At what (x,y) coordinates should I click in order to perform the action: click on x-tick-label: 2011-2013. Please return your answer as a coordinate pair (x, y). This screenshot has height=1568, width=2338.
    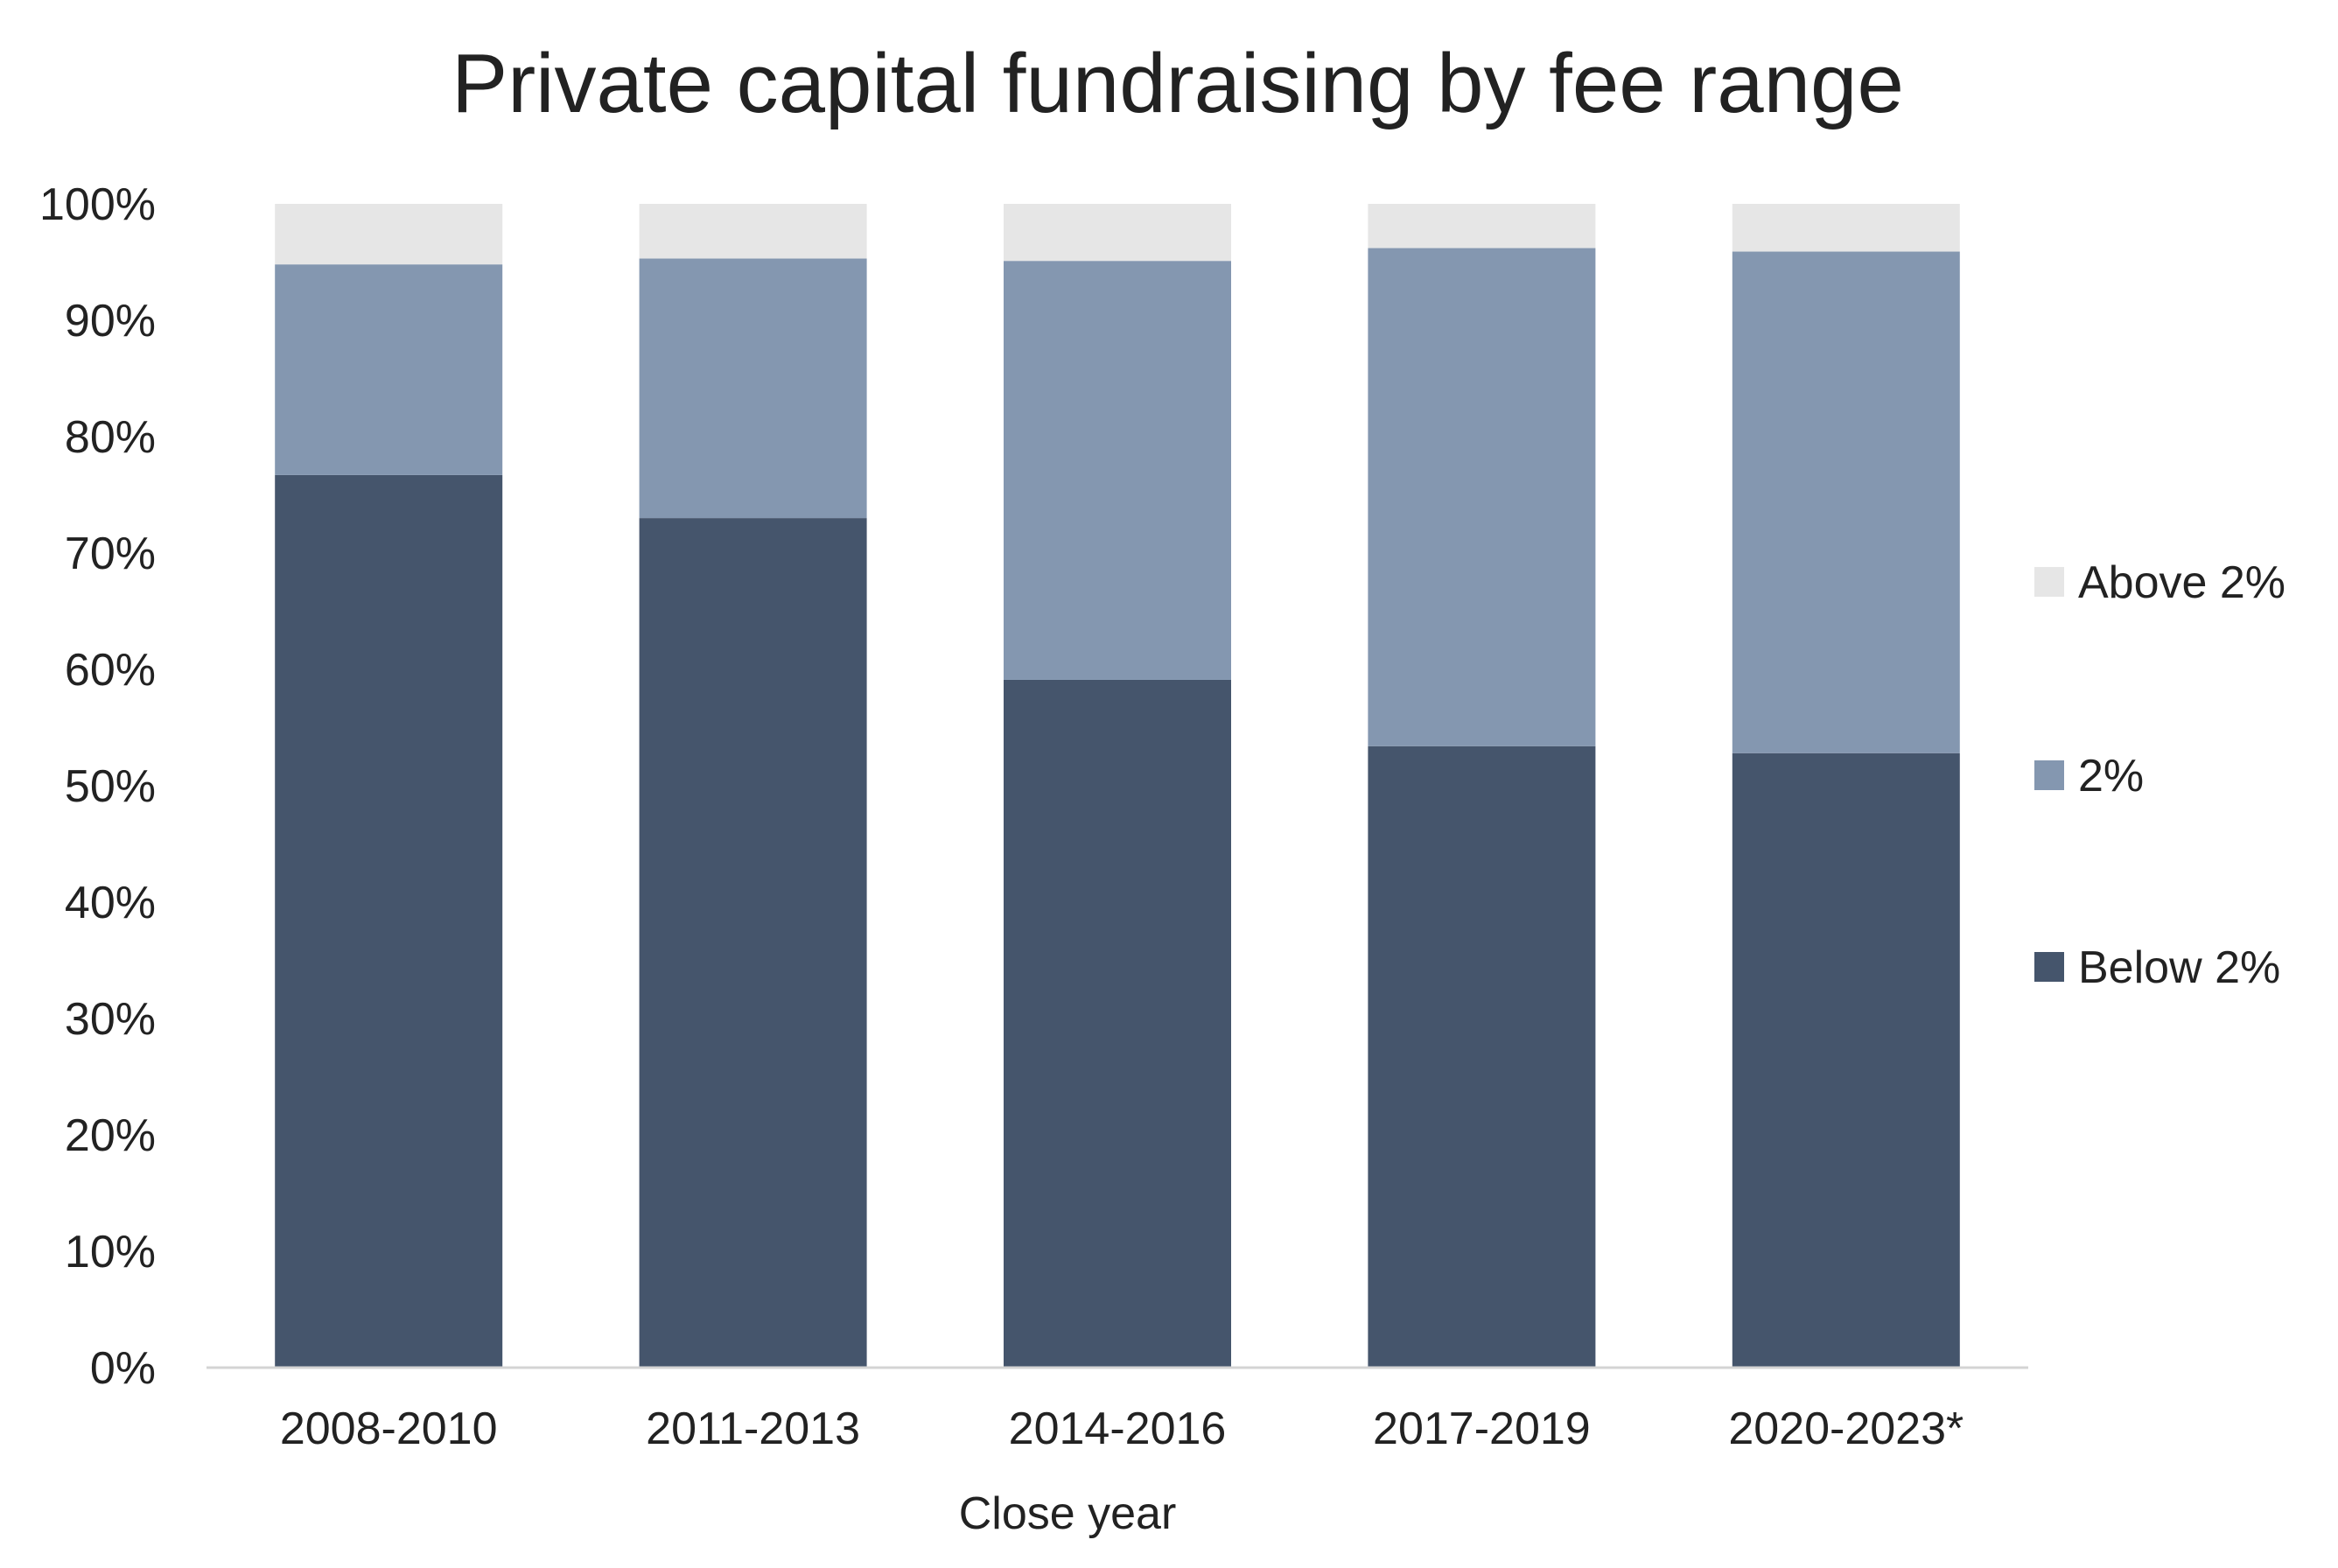
    Looking at the image, I should click on (753, 1429).